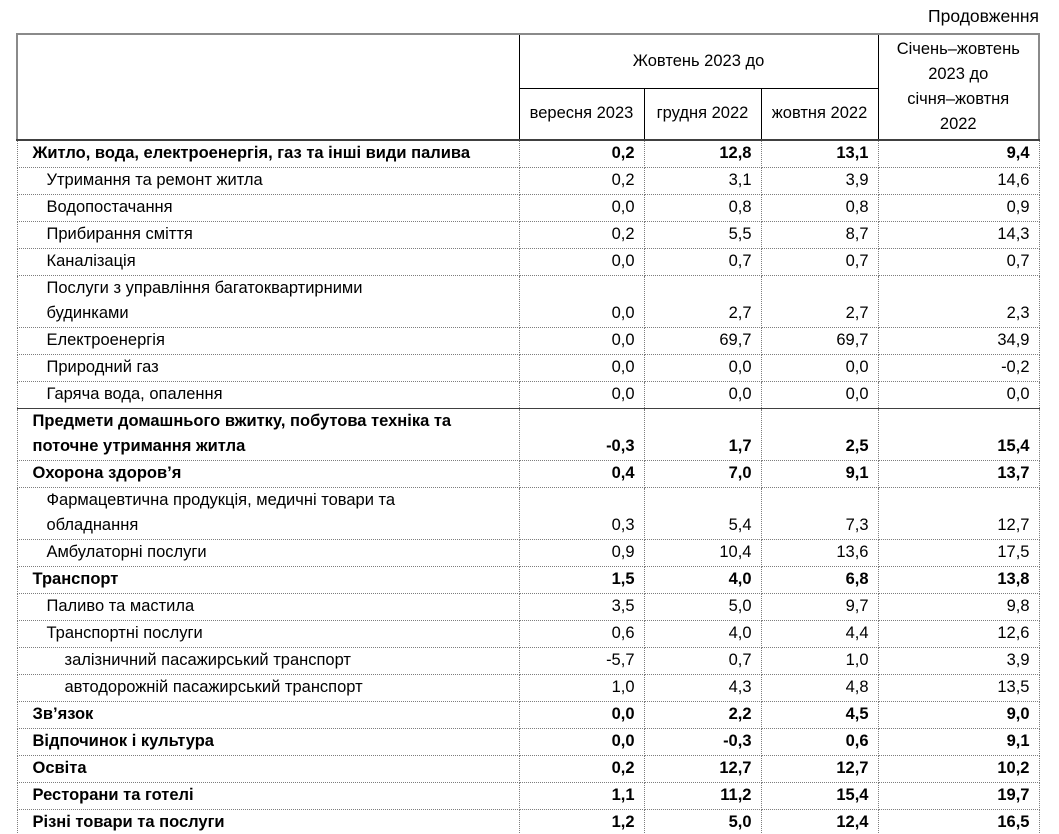 The height and width of the screenshot is (834, 1059). Describe the element at coordinates (581, 580) in the screenshot. I see `value-cell: 1,5` at that location.